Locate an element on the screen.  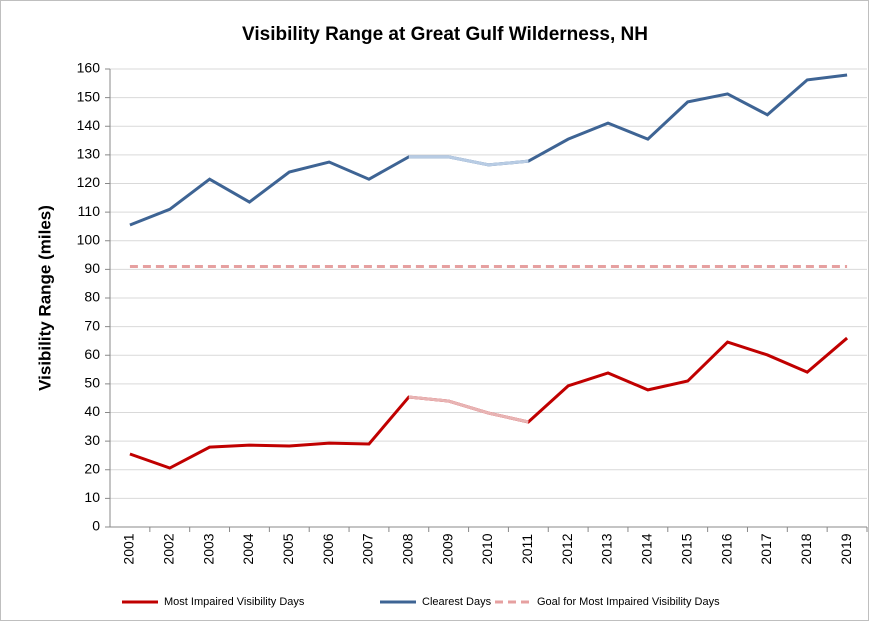
x-tick-label: 2003 is located at coordinates (208, 548).